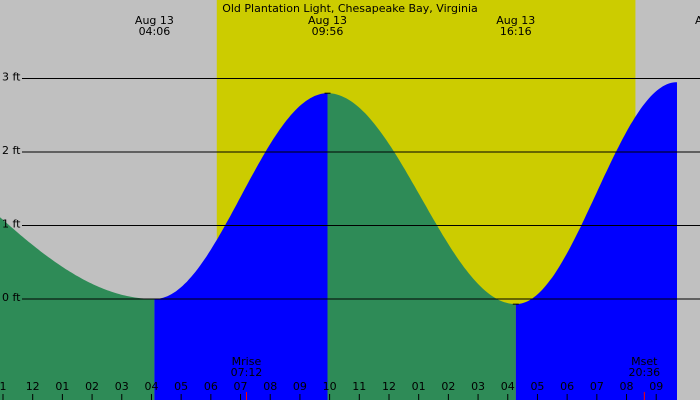 This screenshot has height=400, width=700. What do you see at coordinates (155, 31) in the screenshot?
I see `extremum-time: 04:06` at bounding box center [155, 31].